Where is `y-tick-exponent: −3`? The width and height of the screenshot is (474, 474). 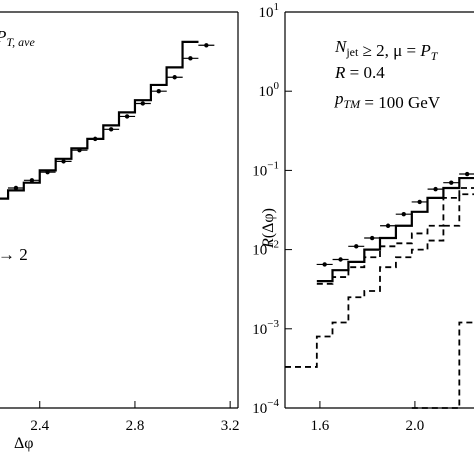 y-tick-exponent: −3 is located at coordinates (273, 324).